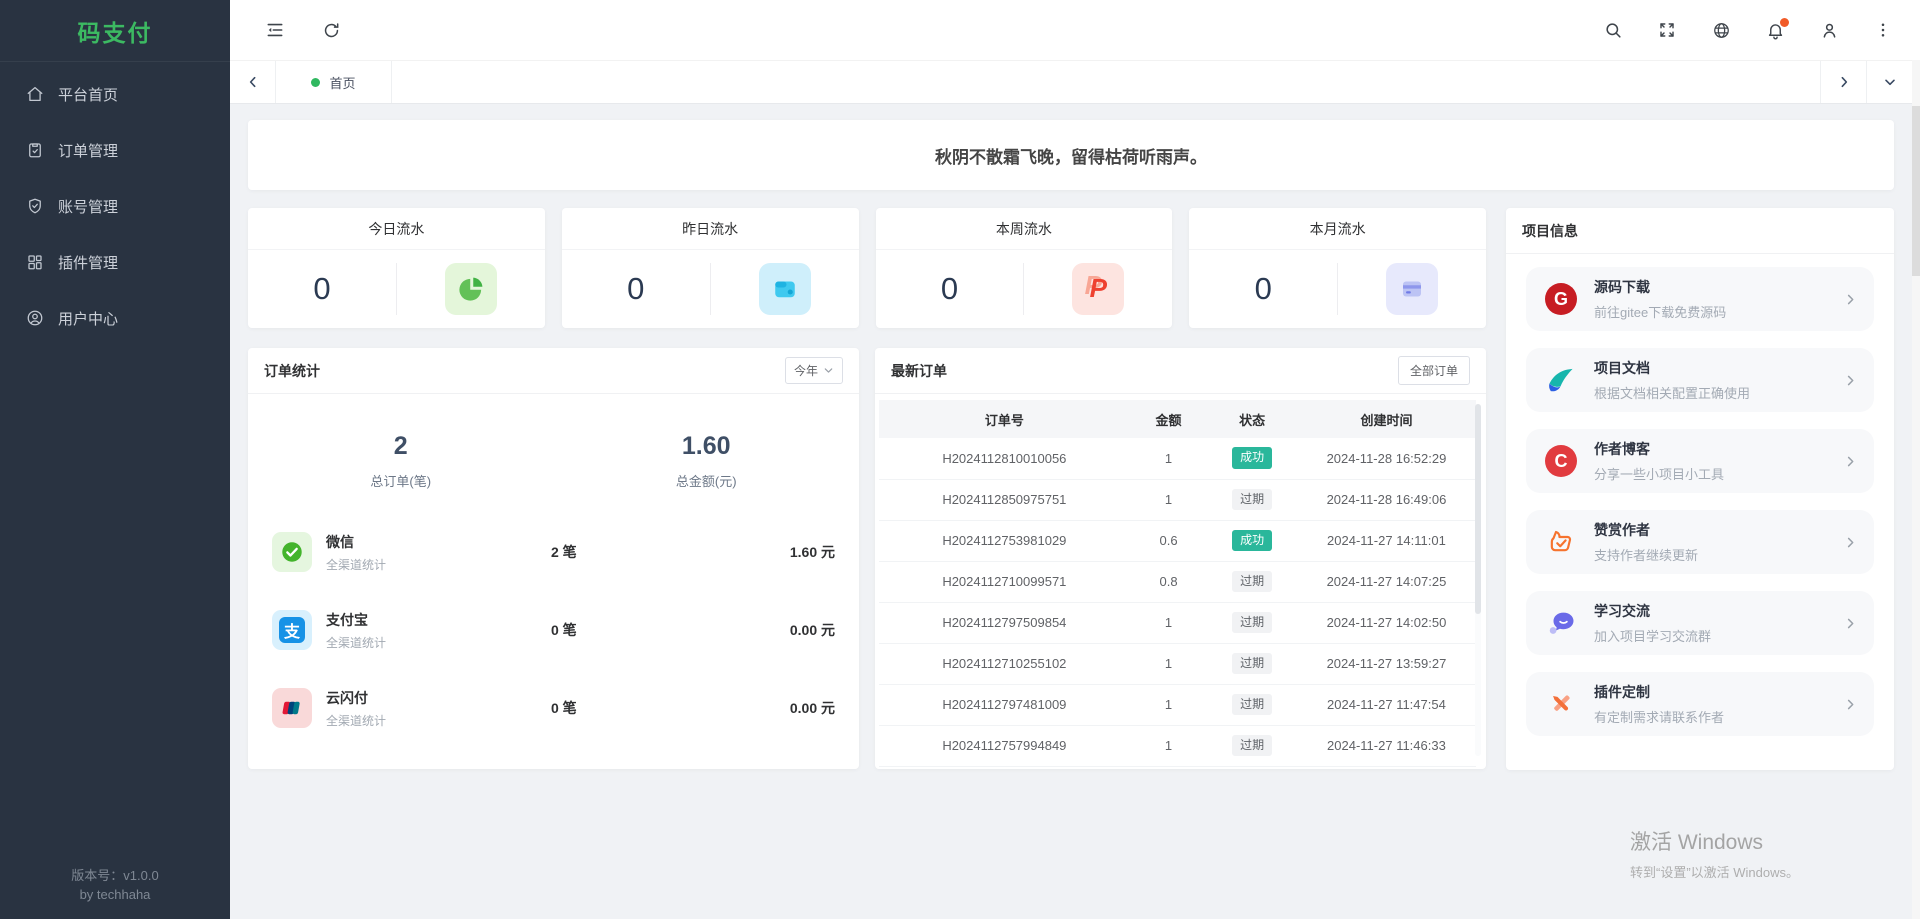 This screenshot has width=1920, height=919. What do you see at coordinates (1700, 704) in the screenshot?
I see `project-item-plugin-custom: 插件定制 有定制需求请联系作者` at bounding box center [1700, 704].